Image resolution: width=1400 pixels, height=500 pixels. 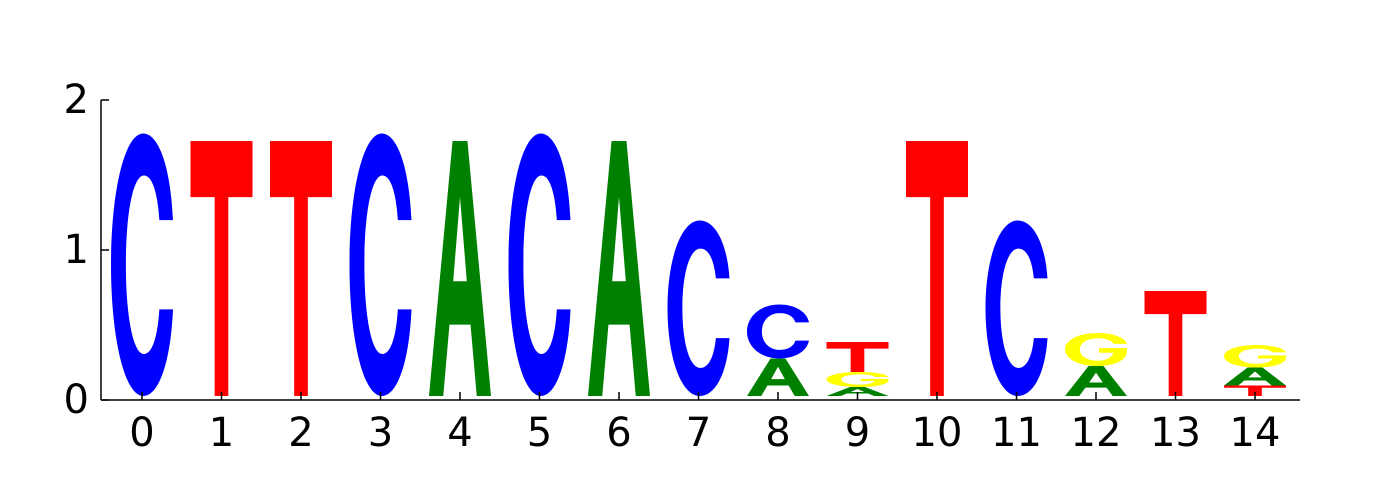 I want to click on logo-letter-pos4-A, so click(x=460, y=268).